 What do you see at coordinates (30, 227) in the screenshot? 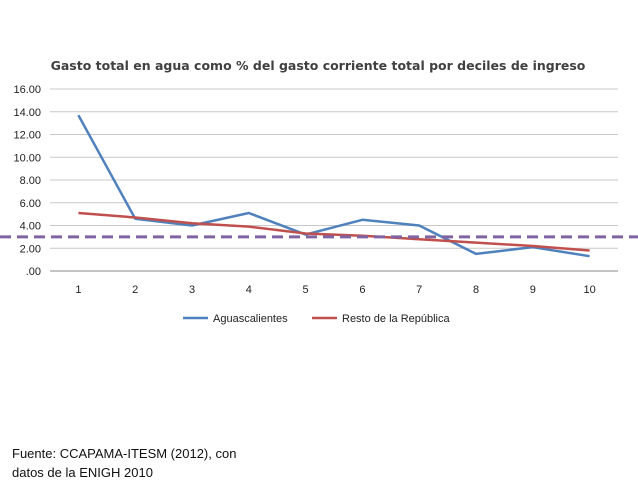
I see `y-tick-label: 4.00` at bounding box center [30, 227].